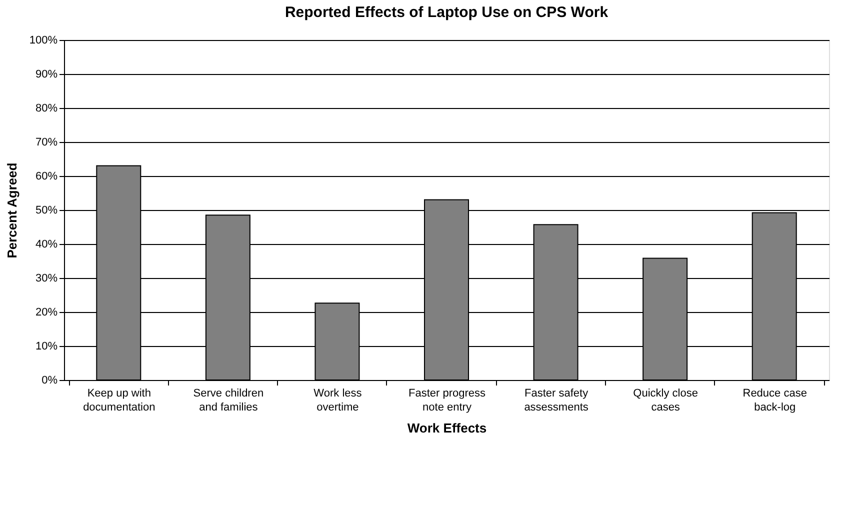 This screenshot has width=857, height=510. What do you see at coordinates (46, 74) in the screenshot?
I see `y-tick-label: 90%` at bounding box center [46, 74].